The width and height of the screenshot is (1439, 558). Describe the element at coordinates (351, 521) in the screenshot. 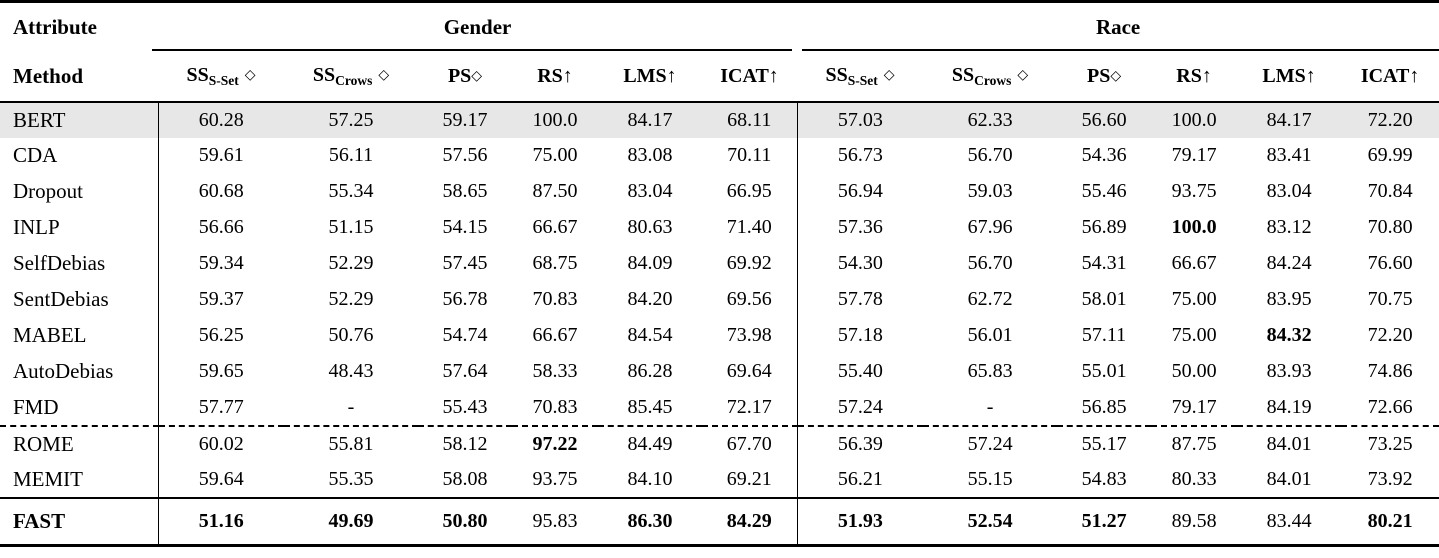

I see `table-cell: 49.69` at that location.